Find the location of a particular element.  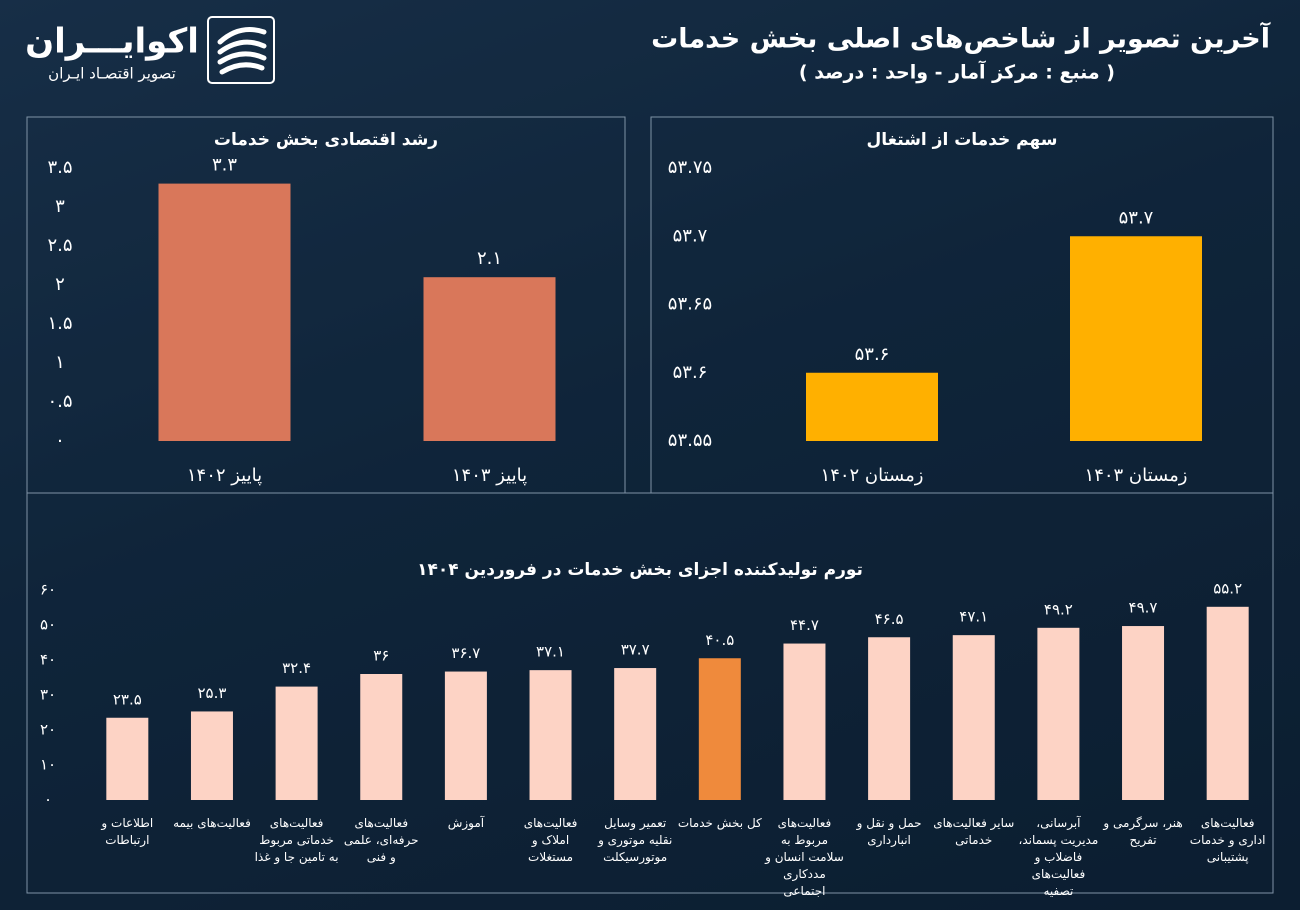

logo-icon is located at coordinates (241, 50).